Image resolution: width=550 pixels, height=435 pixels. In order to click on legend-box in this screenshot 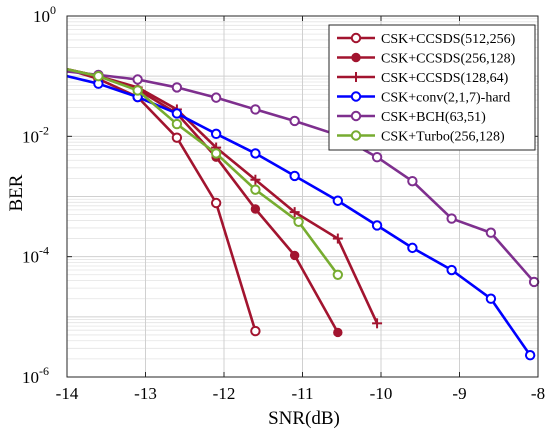, I will do `click(432, 87)`.